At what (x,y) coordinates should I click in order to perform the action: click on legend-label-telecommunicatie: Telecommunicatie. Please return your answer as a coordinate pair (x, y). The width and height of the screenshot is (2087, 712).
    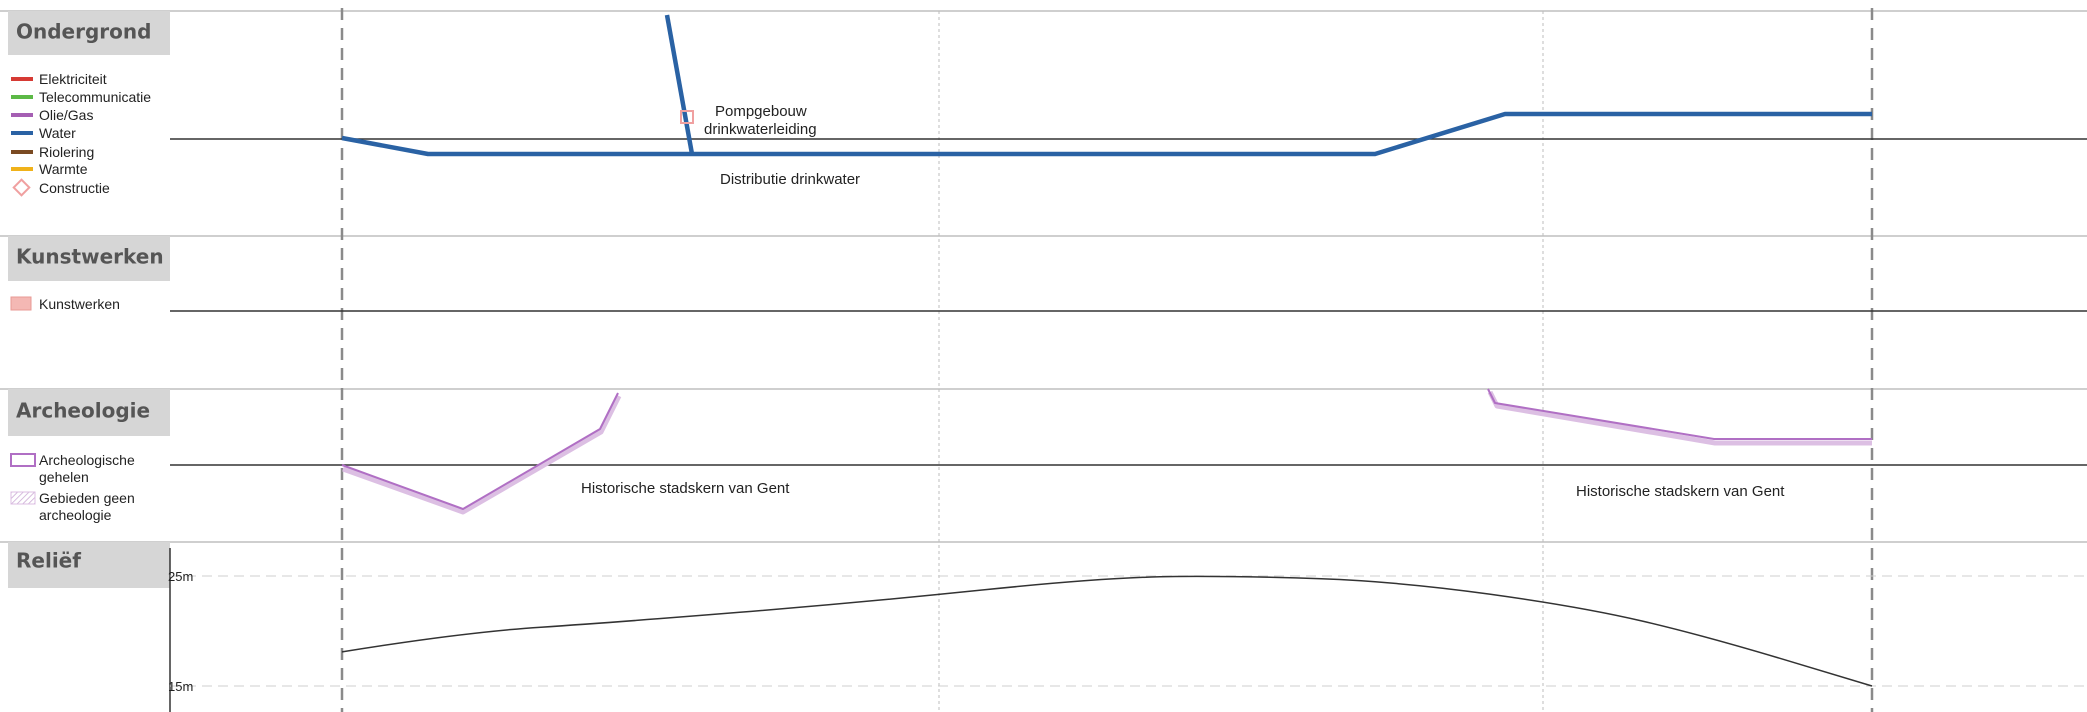
    Looking at the image, I should click on (95, 97).